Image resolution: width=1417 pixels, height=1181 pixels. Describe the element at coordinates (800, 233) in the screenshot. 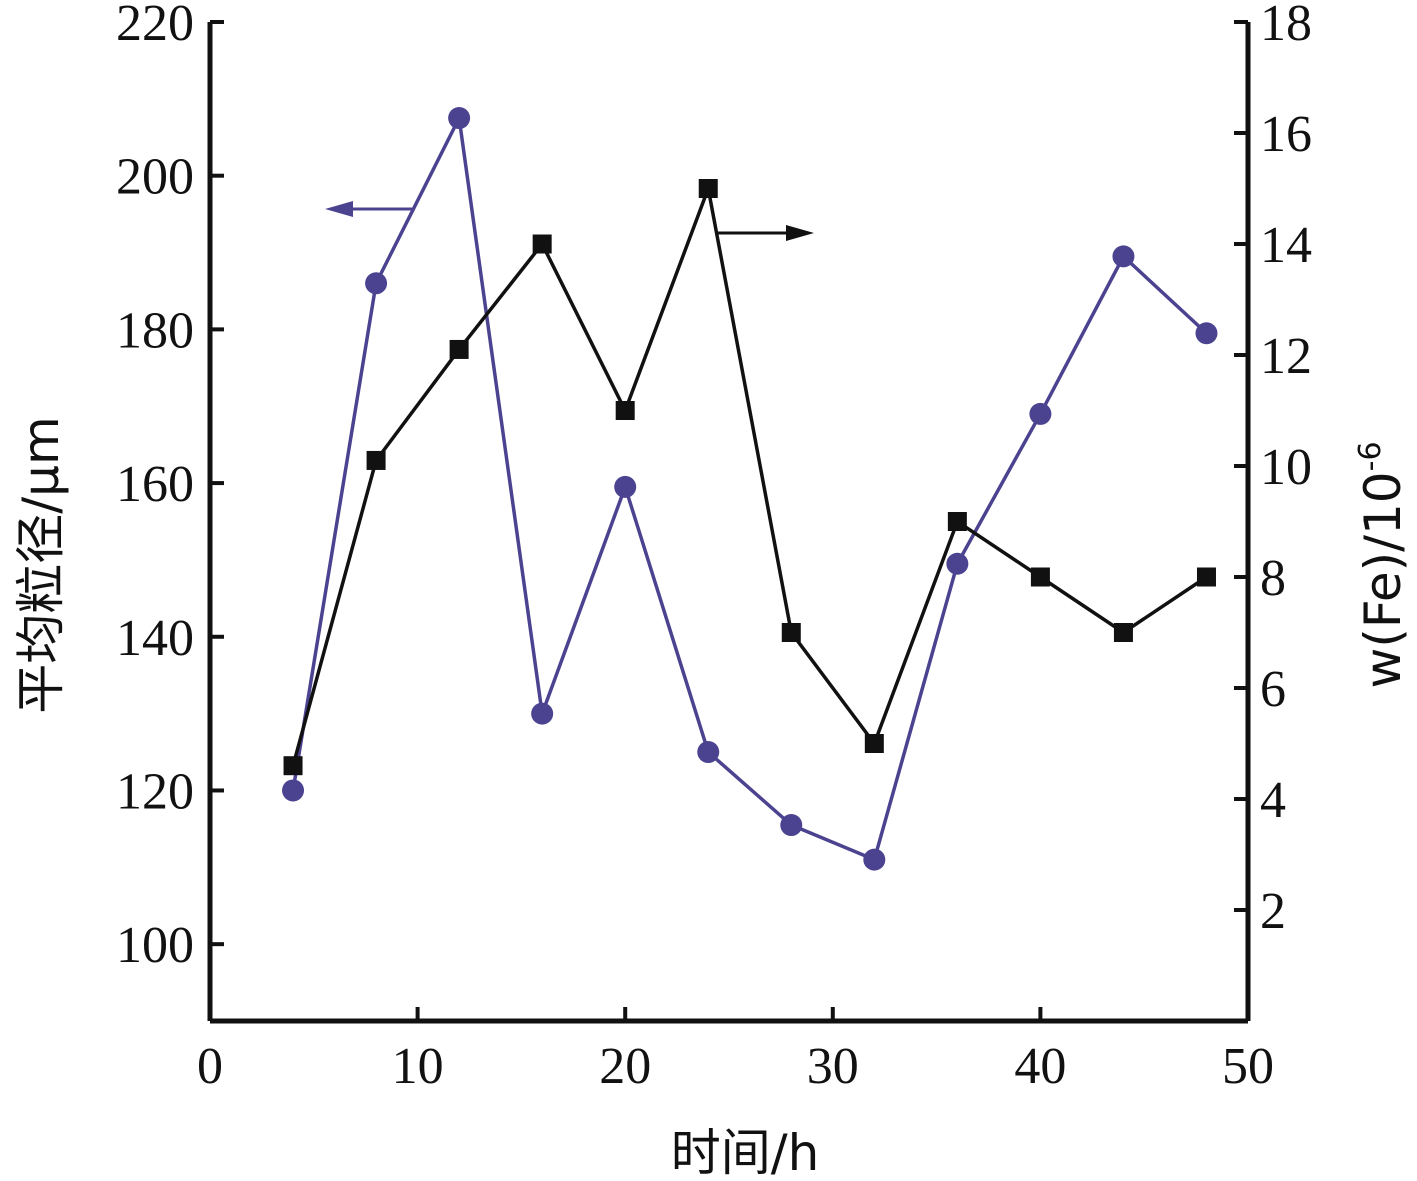

I see `right-axis-arrowhead` at that location.